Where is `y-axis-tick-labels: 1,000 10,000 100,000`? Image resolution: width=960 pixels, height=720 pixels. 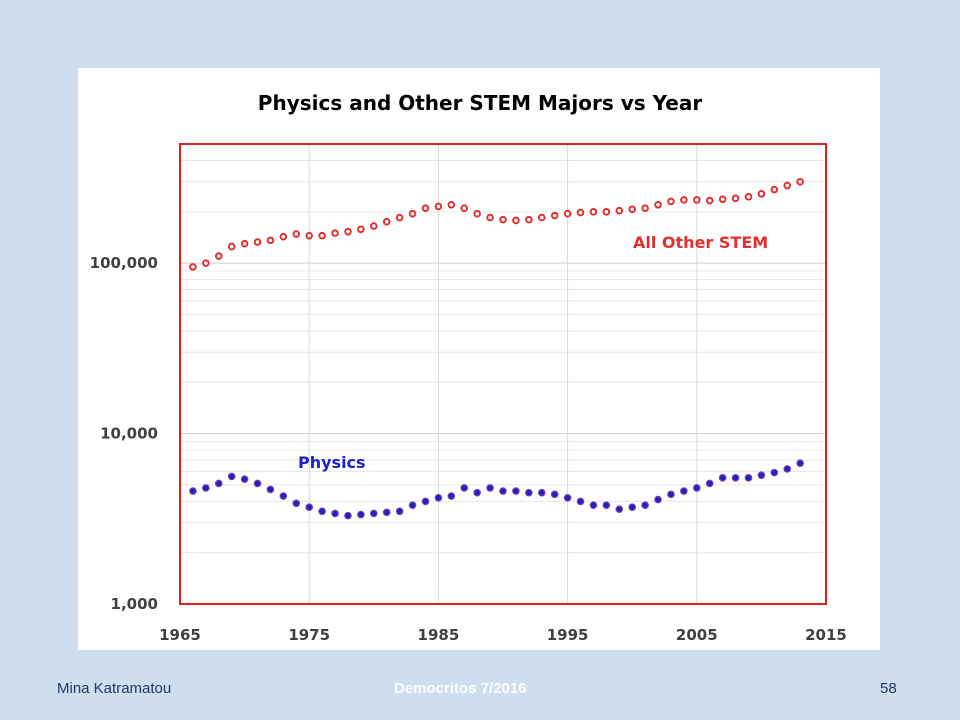
y-axis-tick-labels: 1,000 10,000 100,000 is located at coordinates (124, 433).